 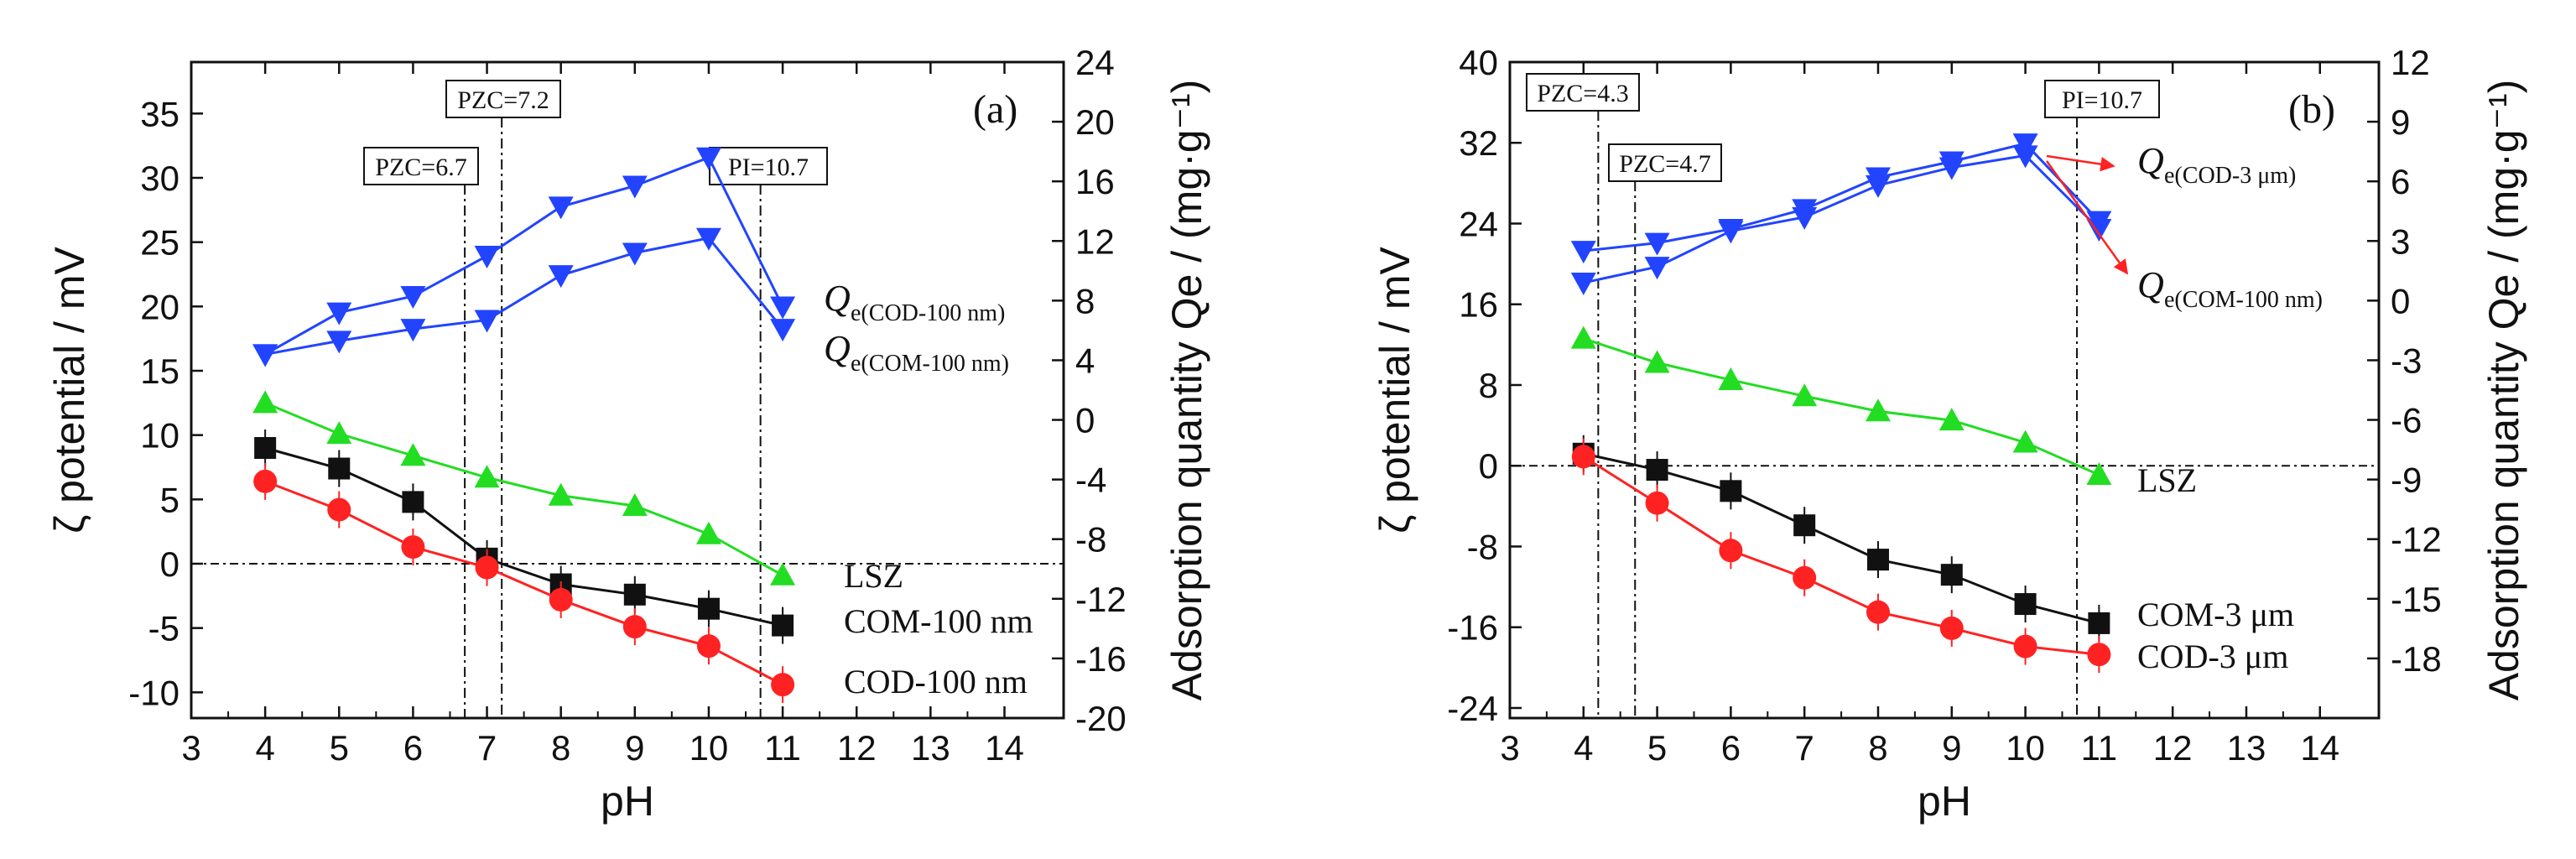 What do you see at coordinates (930, 364) in the screenshot?
I see `qe-subscript: e(COM-100 nm)` at bounding box center [930, 364].